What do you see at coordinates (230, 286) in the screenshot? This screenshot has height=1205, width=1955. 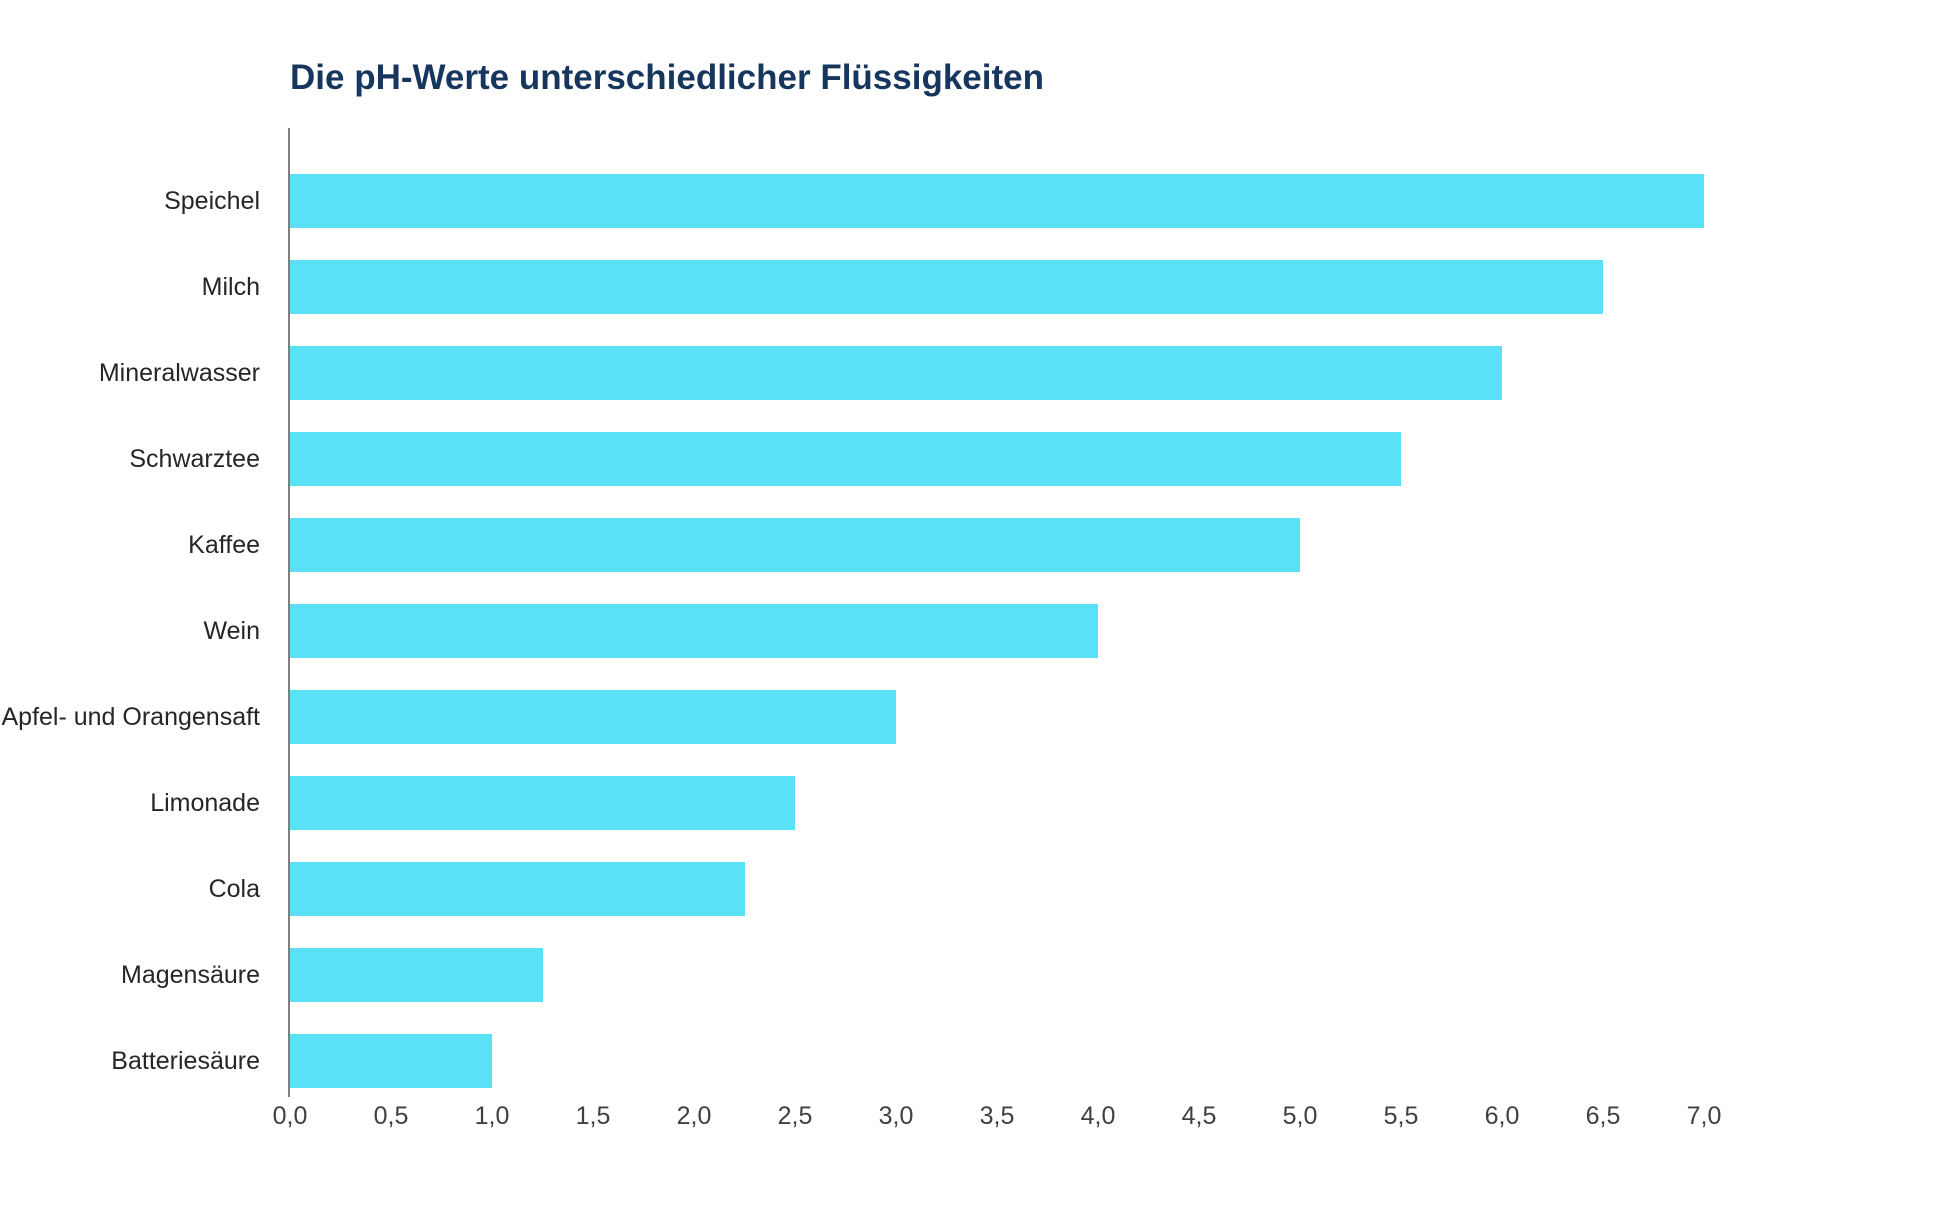 I see `category-label: Milch` at bounding box center [230, 286].